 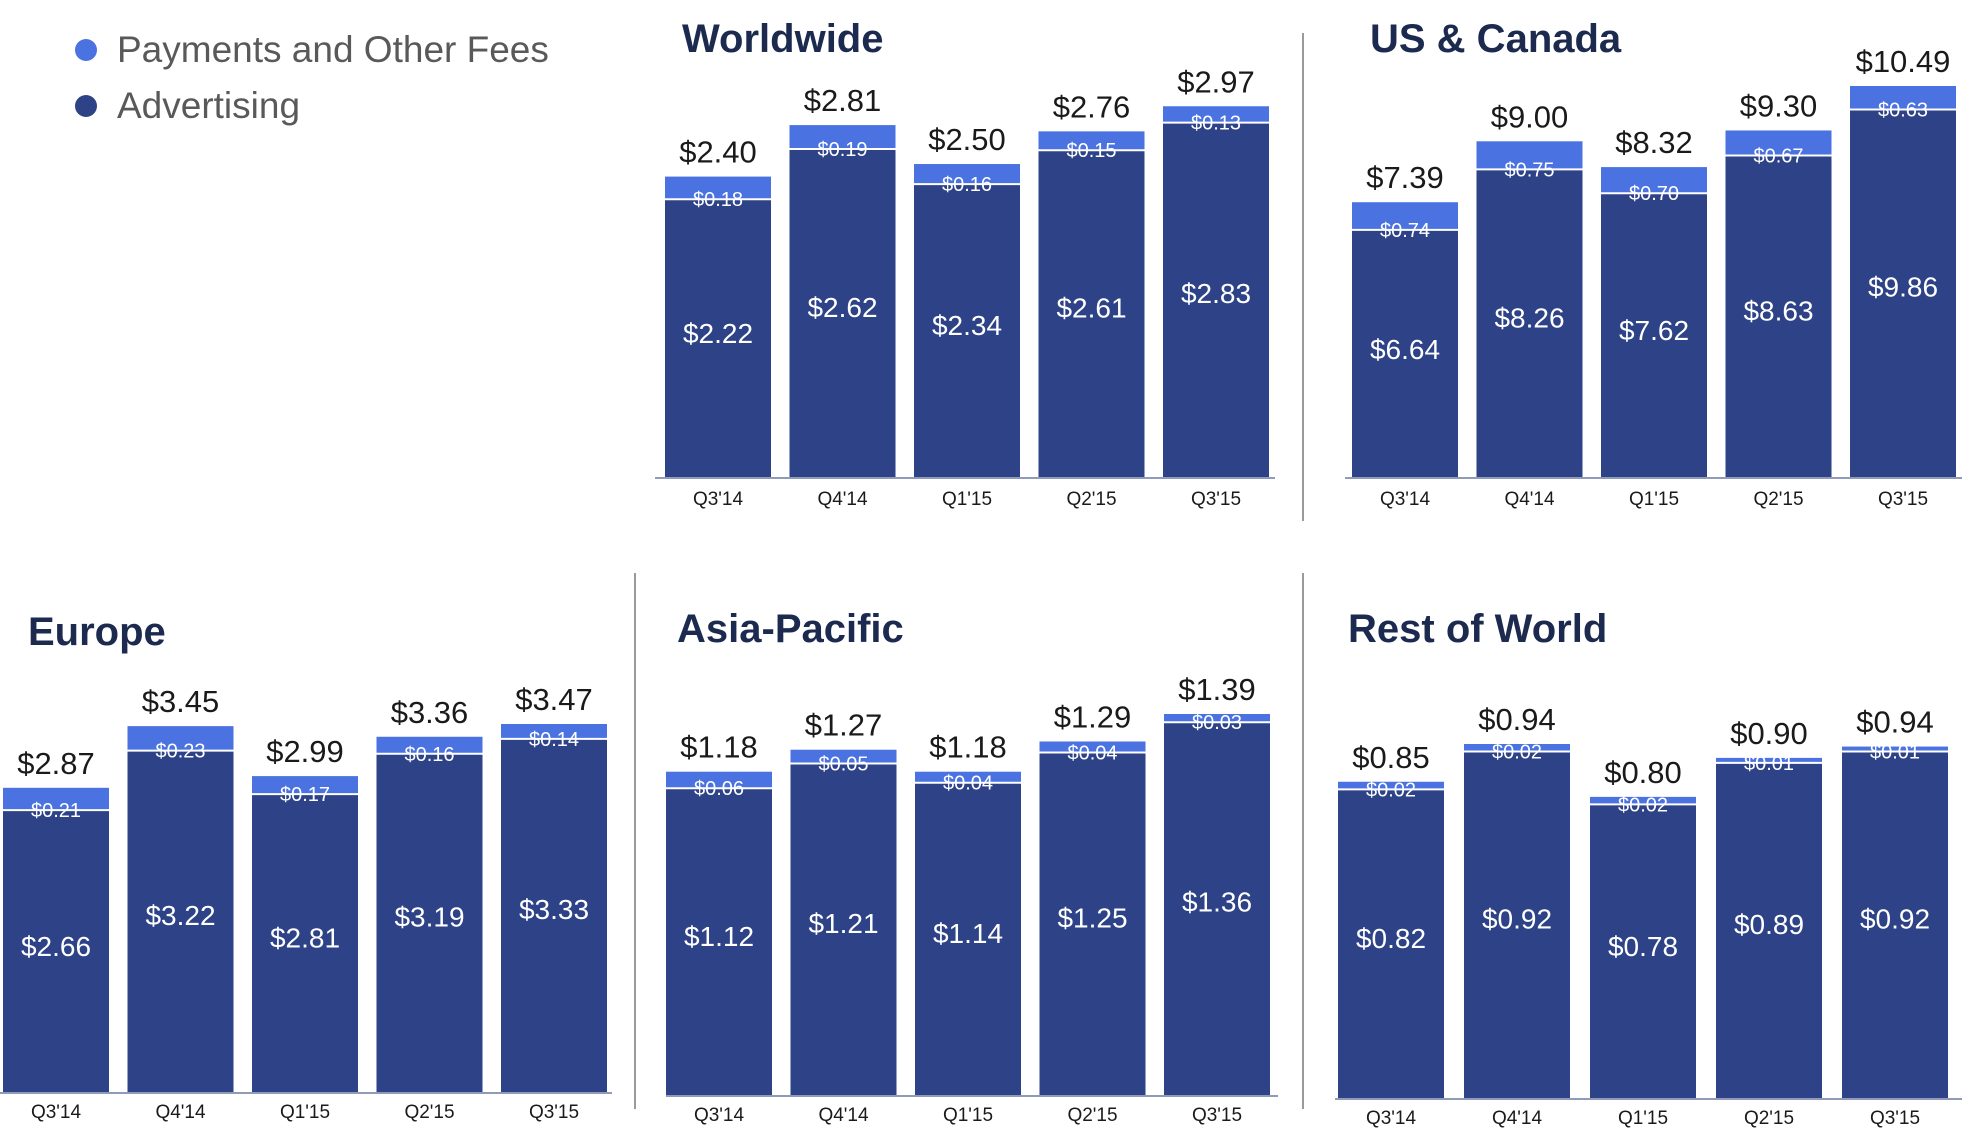 What do you see at coordinates (1091, 499) in the screenshot?
I see `worldwide-tick-label: Q2'15` at bounding box center [1091, 499].